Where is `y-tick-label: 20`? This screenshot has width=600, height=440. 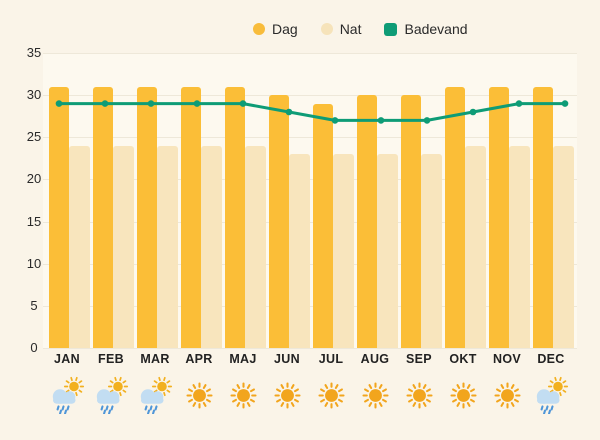 y-tick-label: 20 is located at coordinates (34, 179).